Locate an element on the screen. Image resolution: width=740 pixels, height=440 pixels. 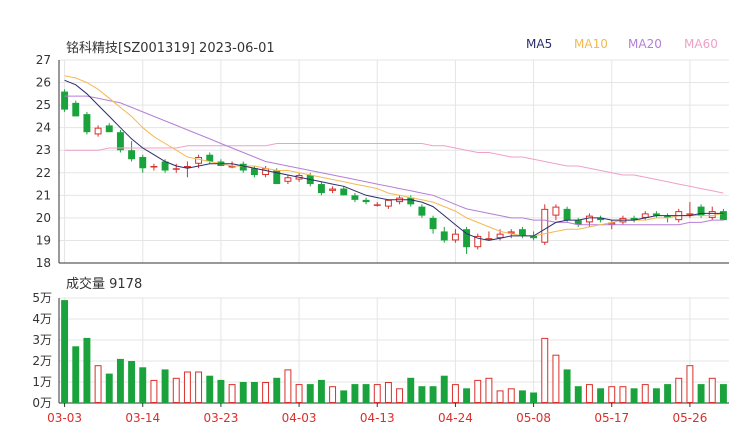
price-y-tick: 22 is located at coordinates (43, 173).